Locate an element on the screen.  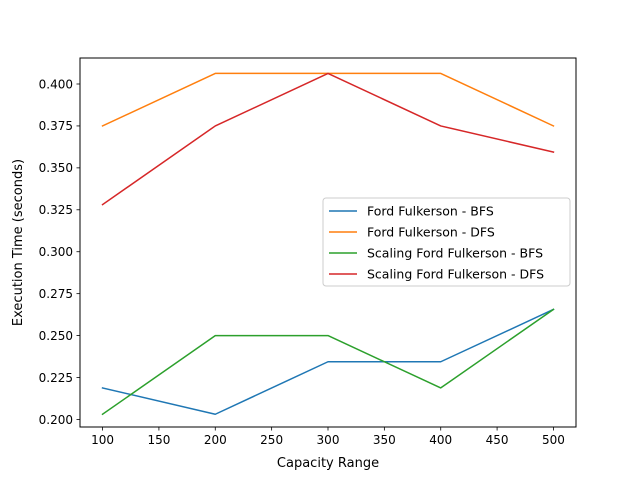
x-axis-ticks: 100 150 200 250 300 350 400 450 500 is located at coordinates (328, 437).